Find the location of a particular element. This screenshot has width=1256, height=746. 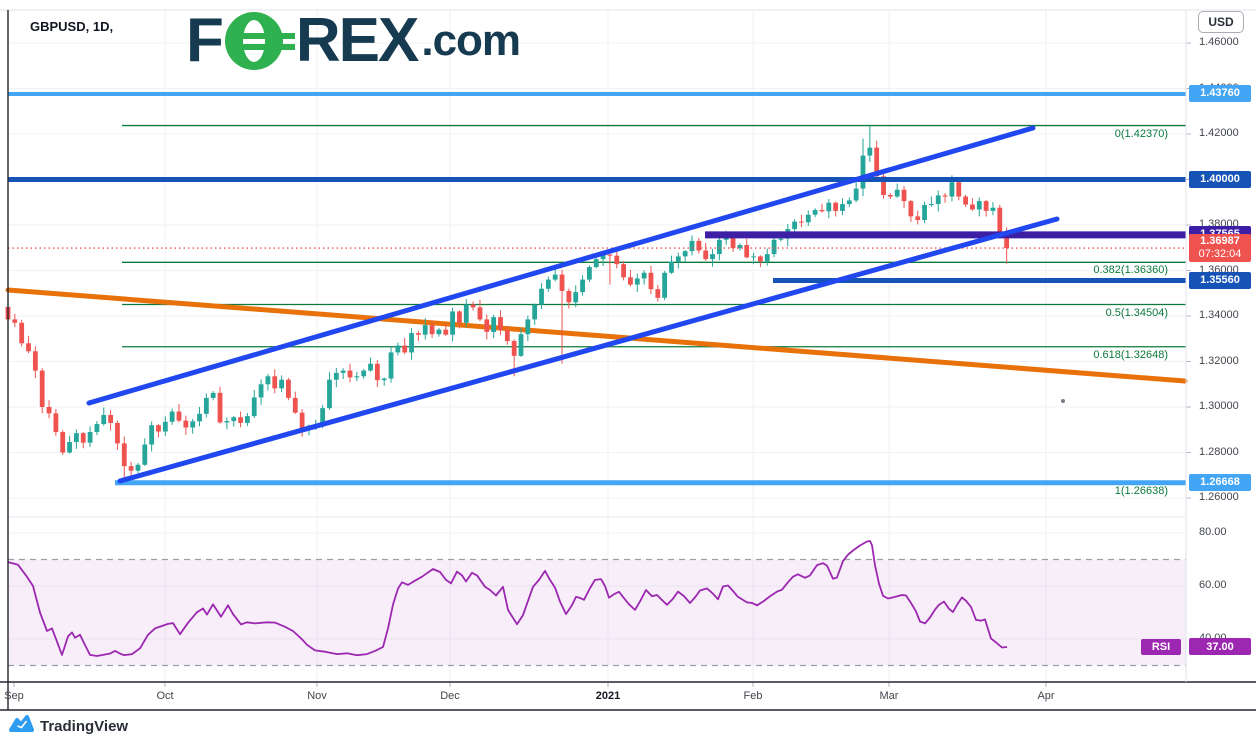

time-axis-label: Dec is located at coordinates (450, 696).